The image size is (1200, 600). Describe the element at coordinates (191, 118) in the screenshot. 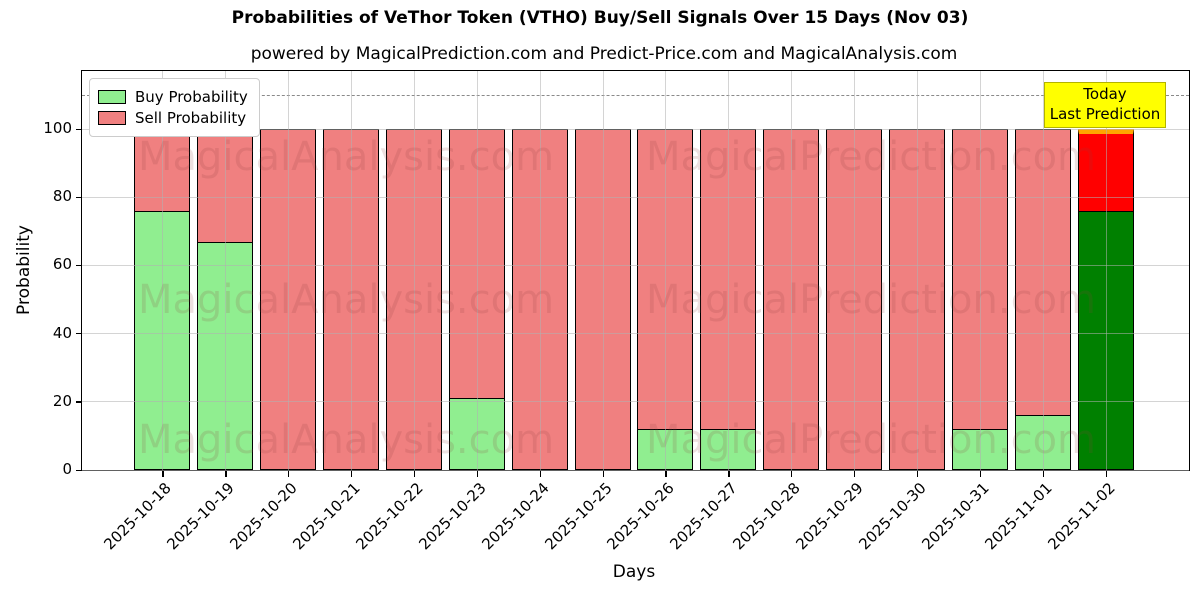

I see `legend-label-1: Sell Probability` at that location.